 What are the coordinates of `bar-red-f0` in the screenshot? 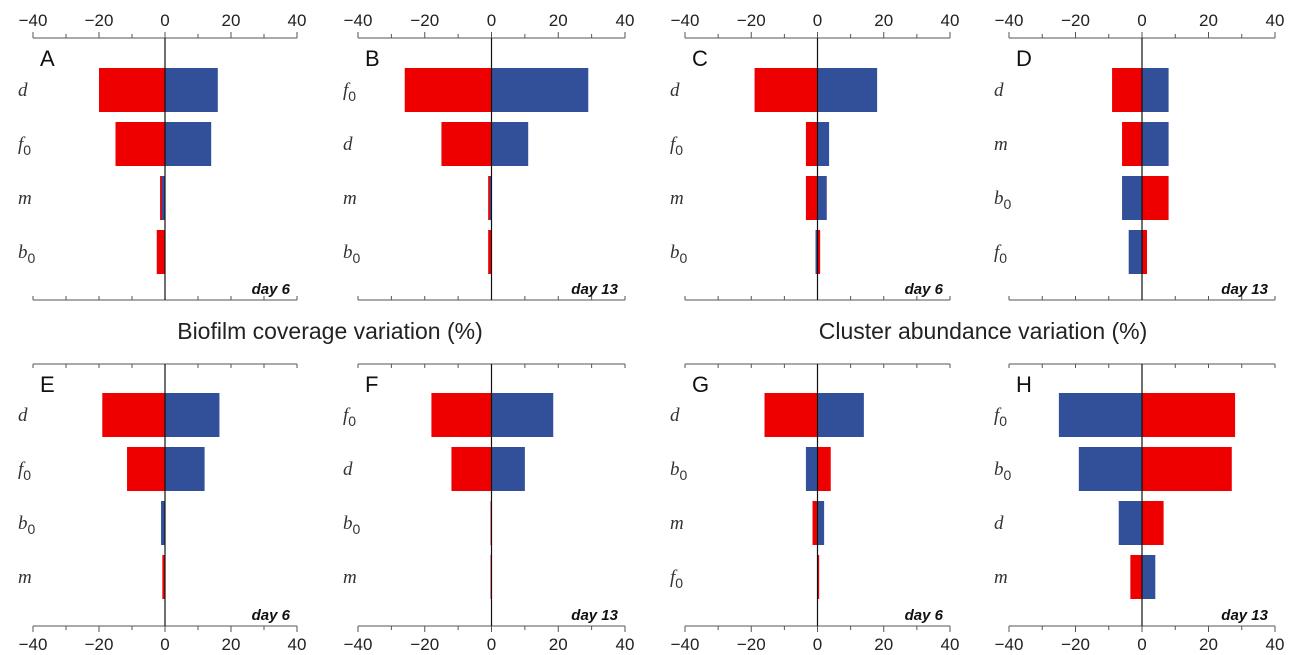 It's located at (1144, 252).